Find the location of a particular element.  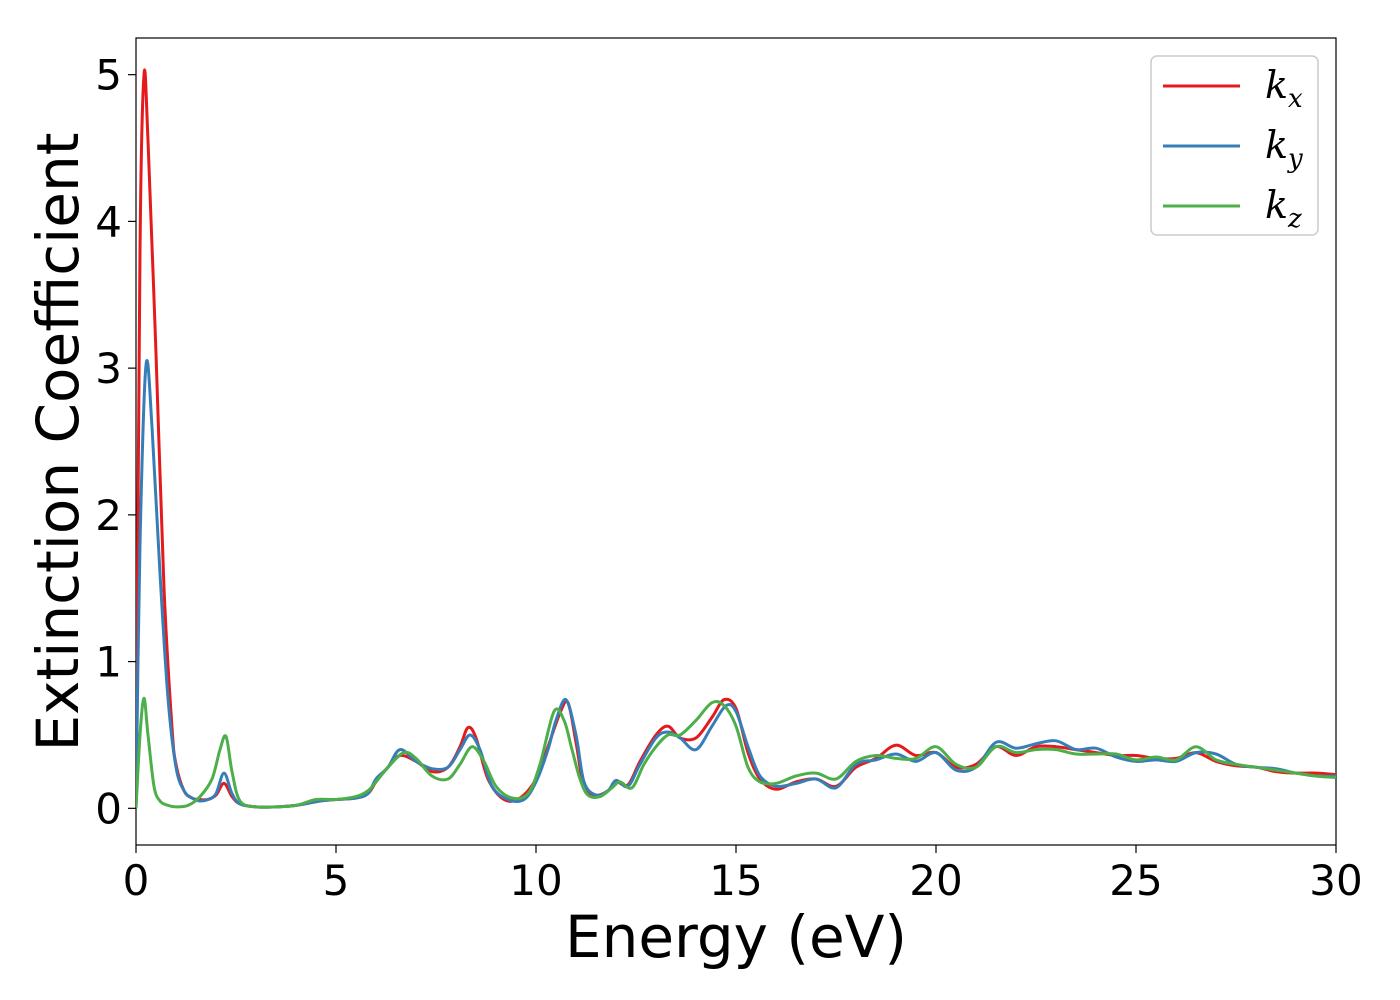

y-ticks: 0 1 2 3 4 5 is located at coordinates (115, 442).